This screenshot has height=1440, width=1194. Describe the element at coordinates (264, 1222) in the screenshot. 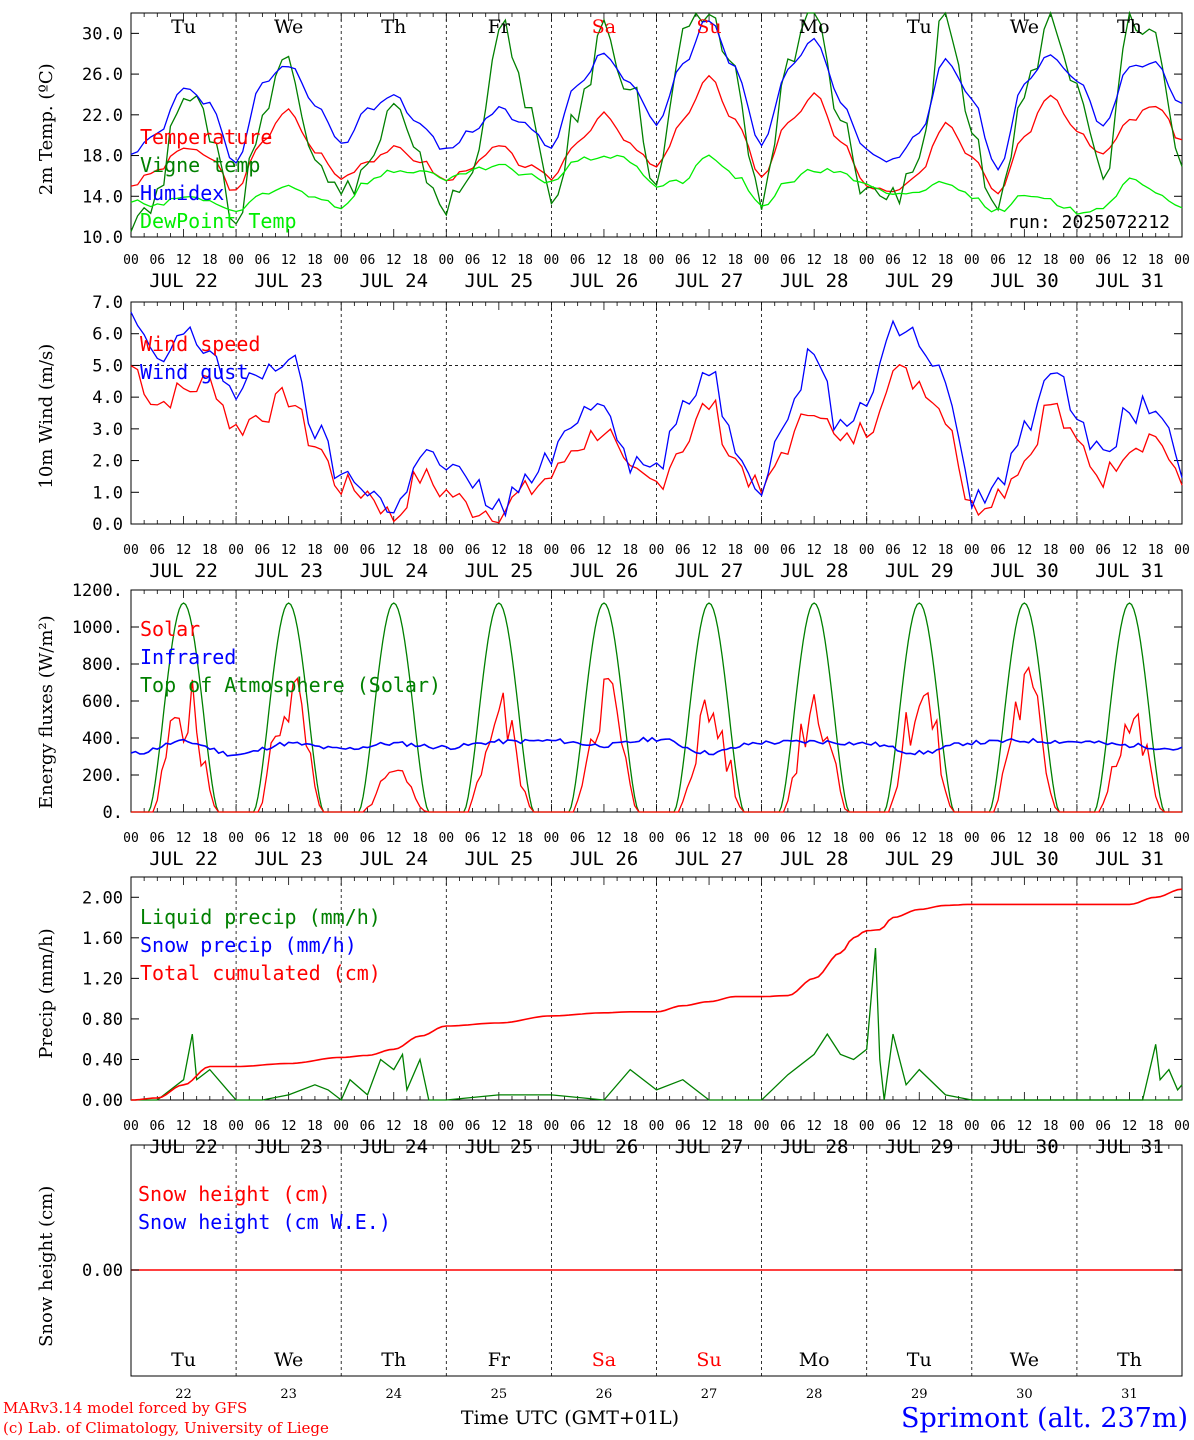

I see `legend-label: Snow height (cm W.E.)` at that location.